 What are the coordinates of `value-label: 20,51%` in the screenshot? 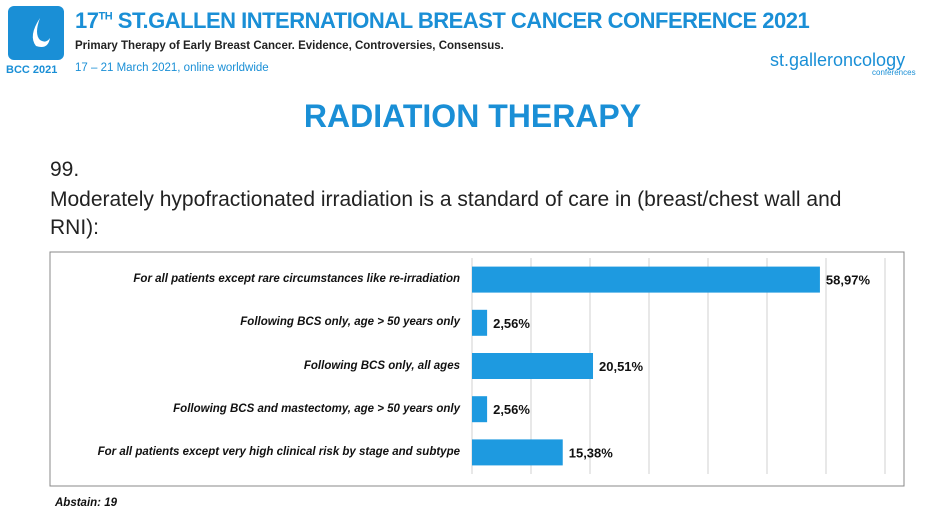 It's located at (621, 366).